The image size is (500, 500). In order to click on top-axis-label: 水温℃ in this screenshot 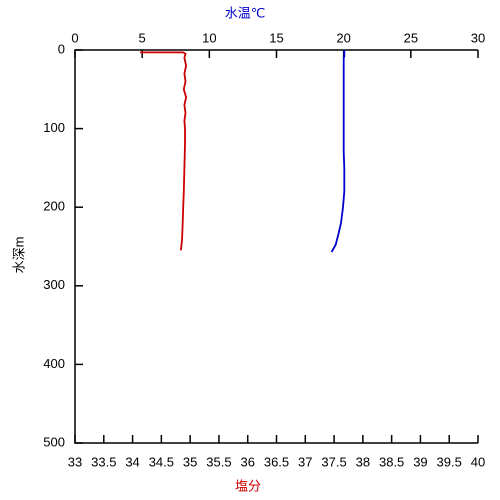, I will do `click(245, 12)`.